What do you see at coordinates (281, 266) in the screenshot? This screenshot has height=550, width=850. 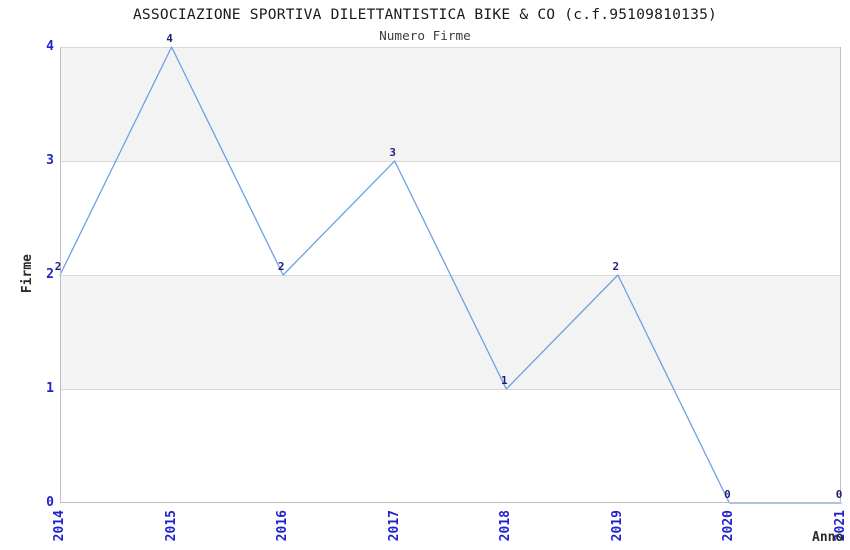 I see `data-label-2016: 2` at bounding box center [281, 266].